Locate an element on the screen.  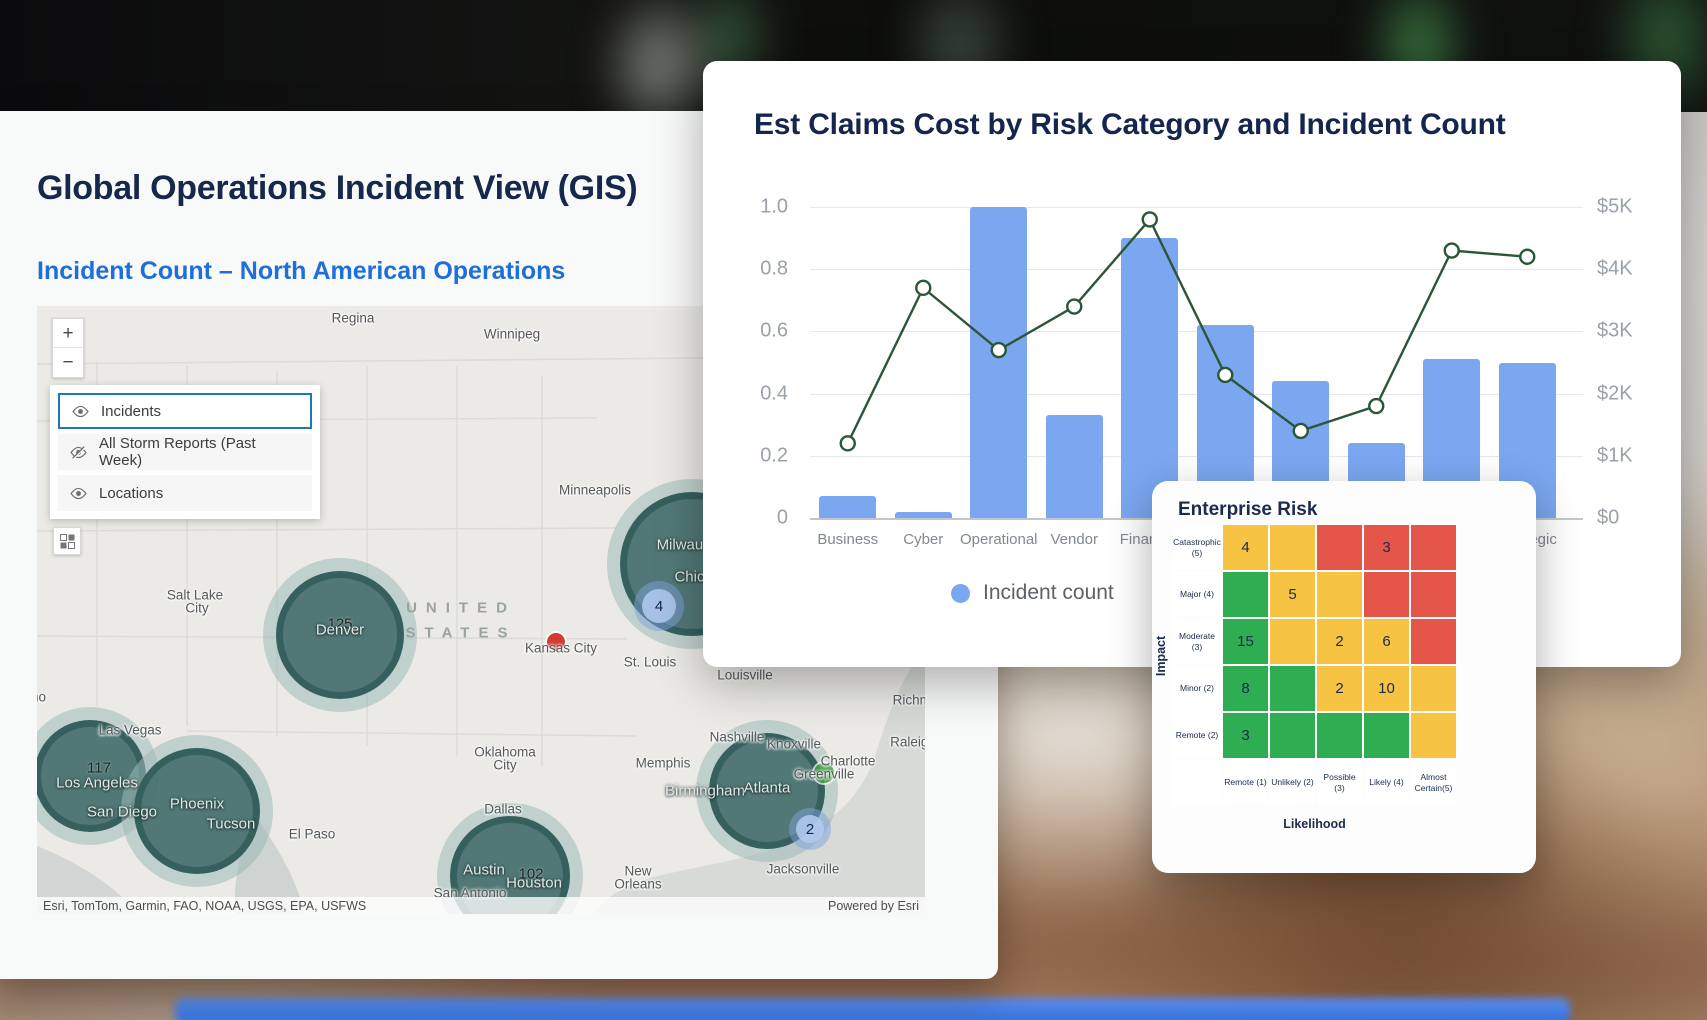
map-city-label: 117 is located at coordinates (99, 768).